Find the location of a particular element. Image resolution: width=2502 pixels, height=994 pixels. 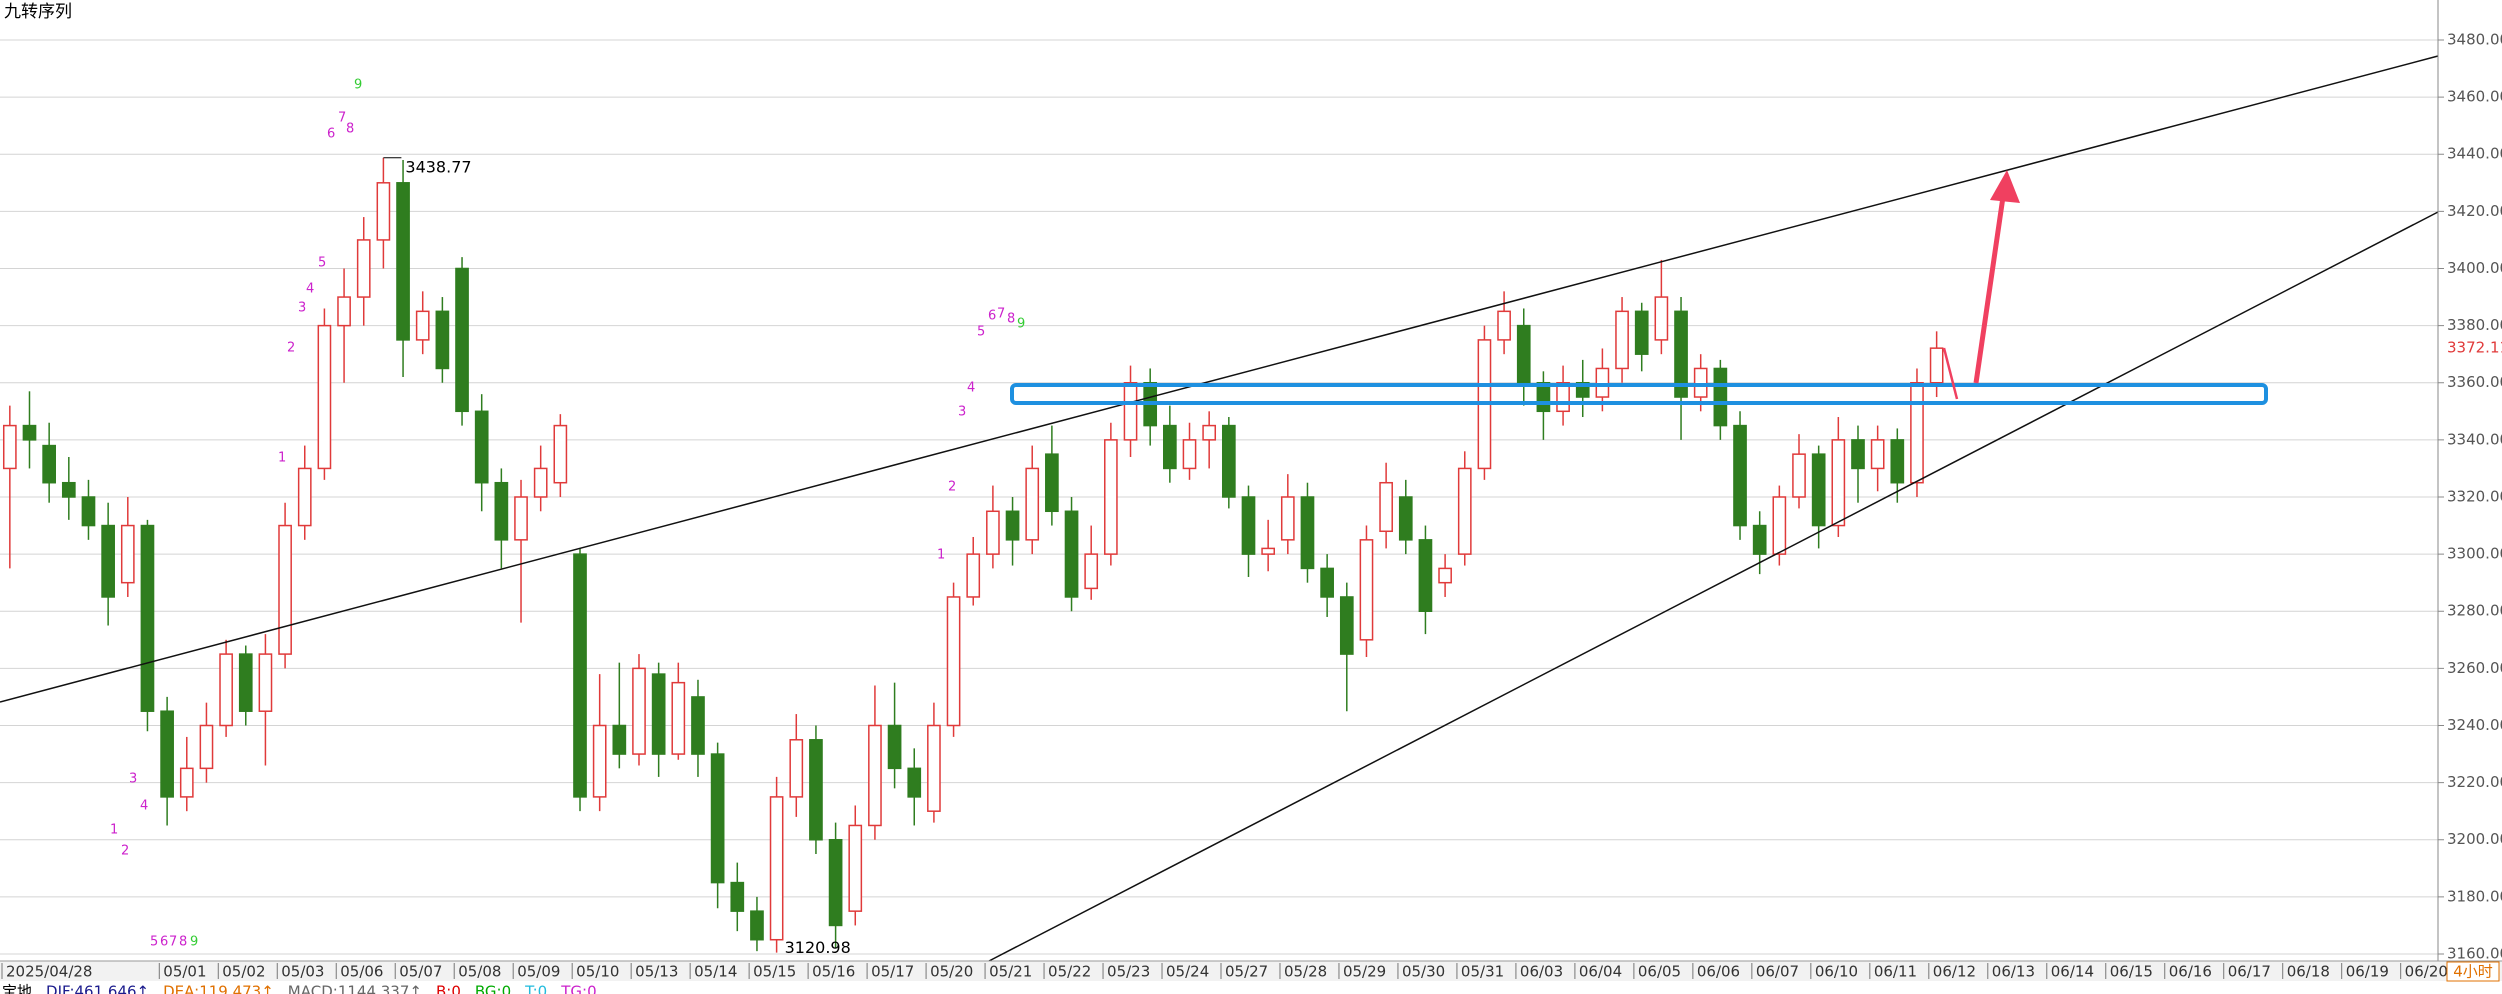

y-tick-label: 3240.00 is located at coordinates (2474, 725).